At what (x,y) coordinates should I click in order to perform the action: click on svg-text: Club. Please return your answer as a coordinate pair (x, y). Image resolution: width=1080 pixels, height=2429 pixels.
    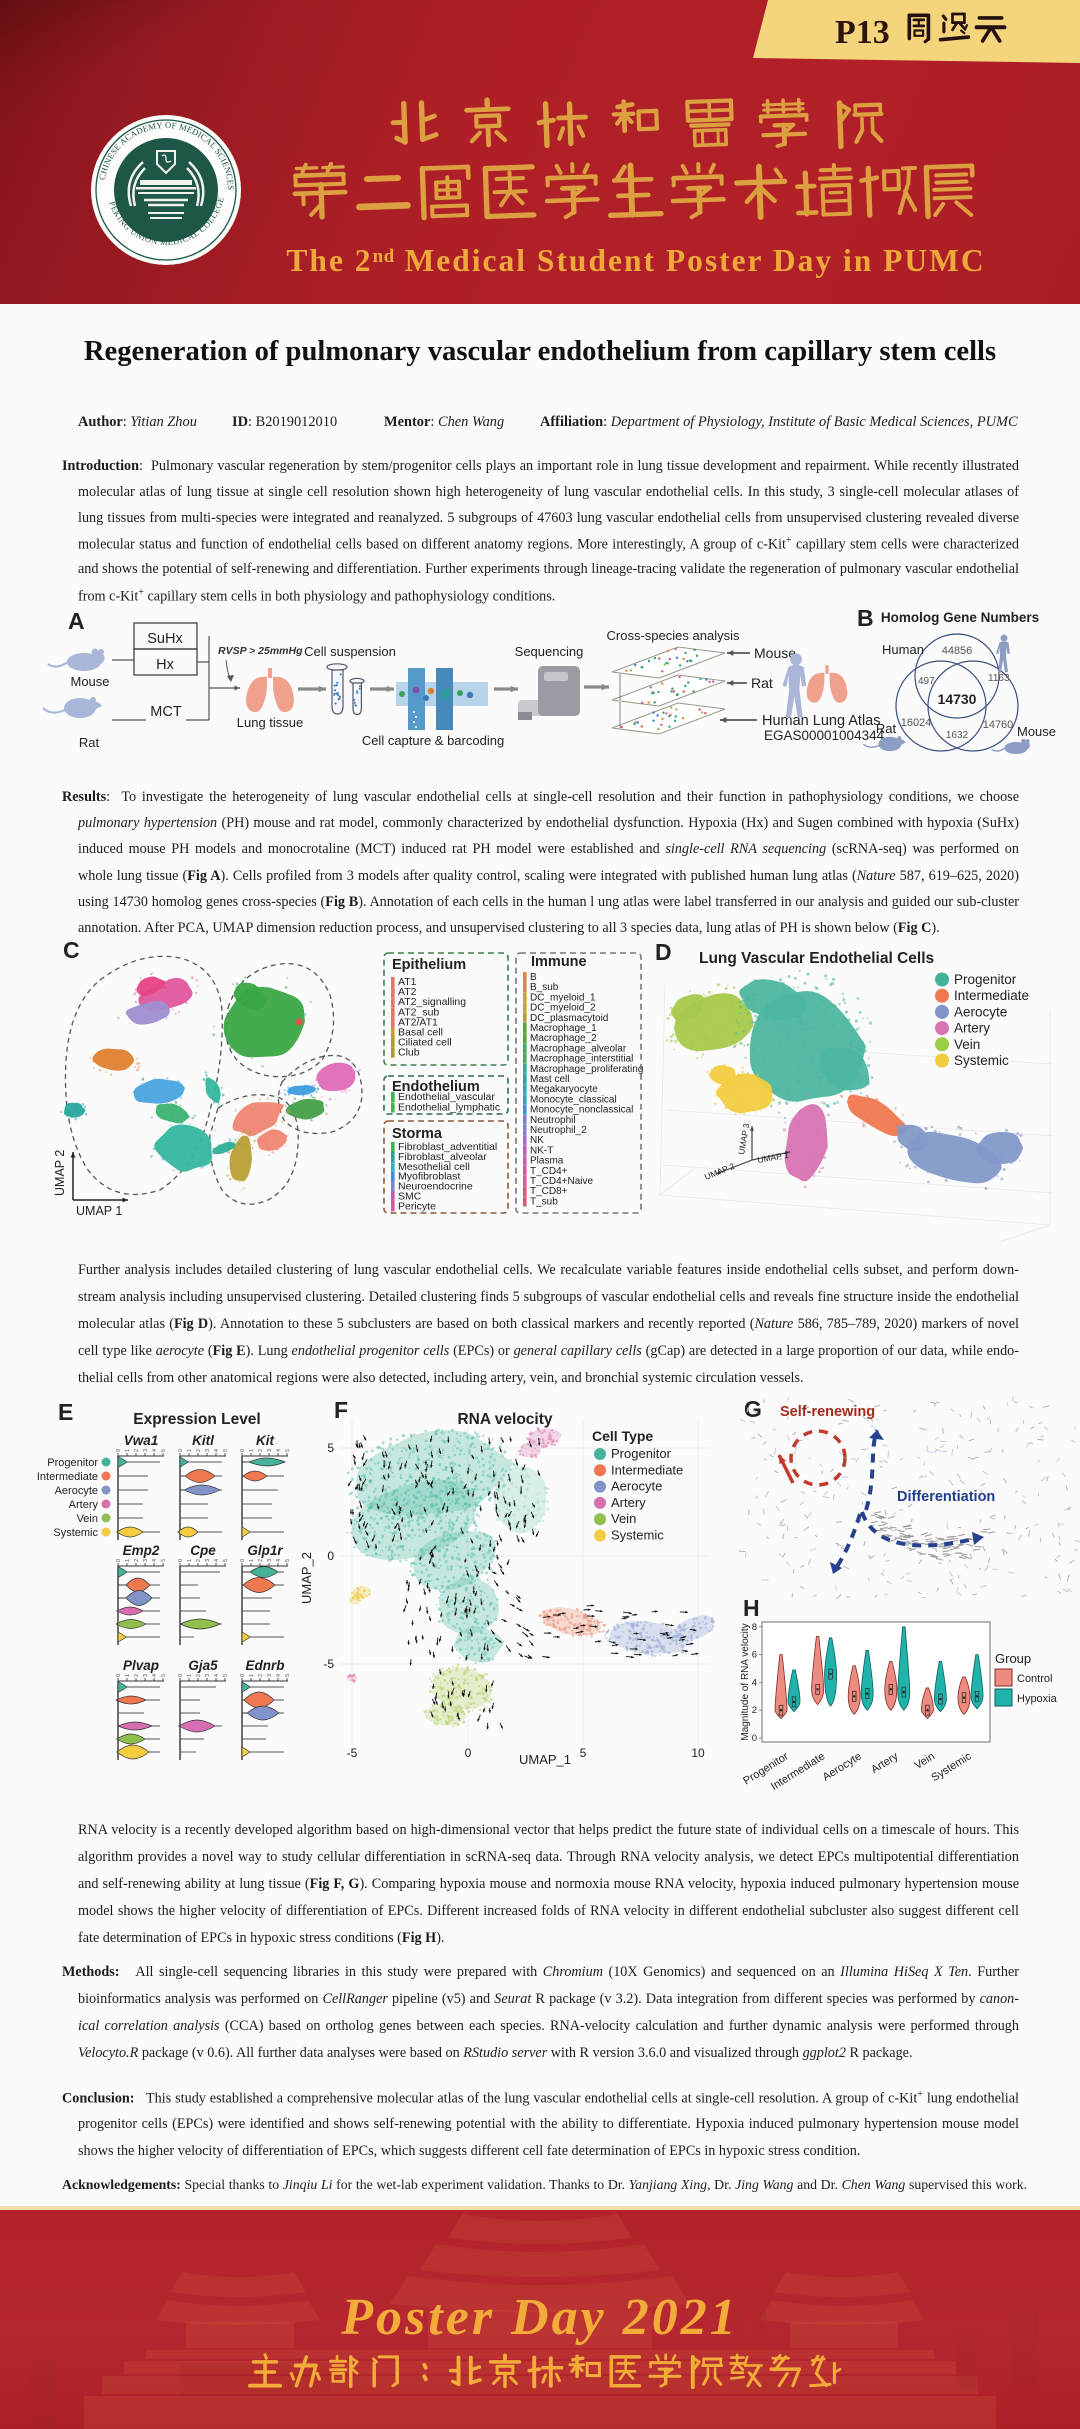
    Looking at the image, I should click on (409, 1053).